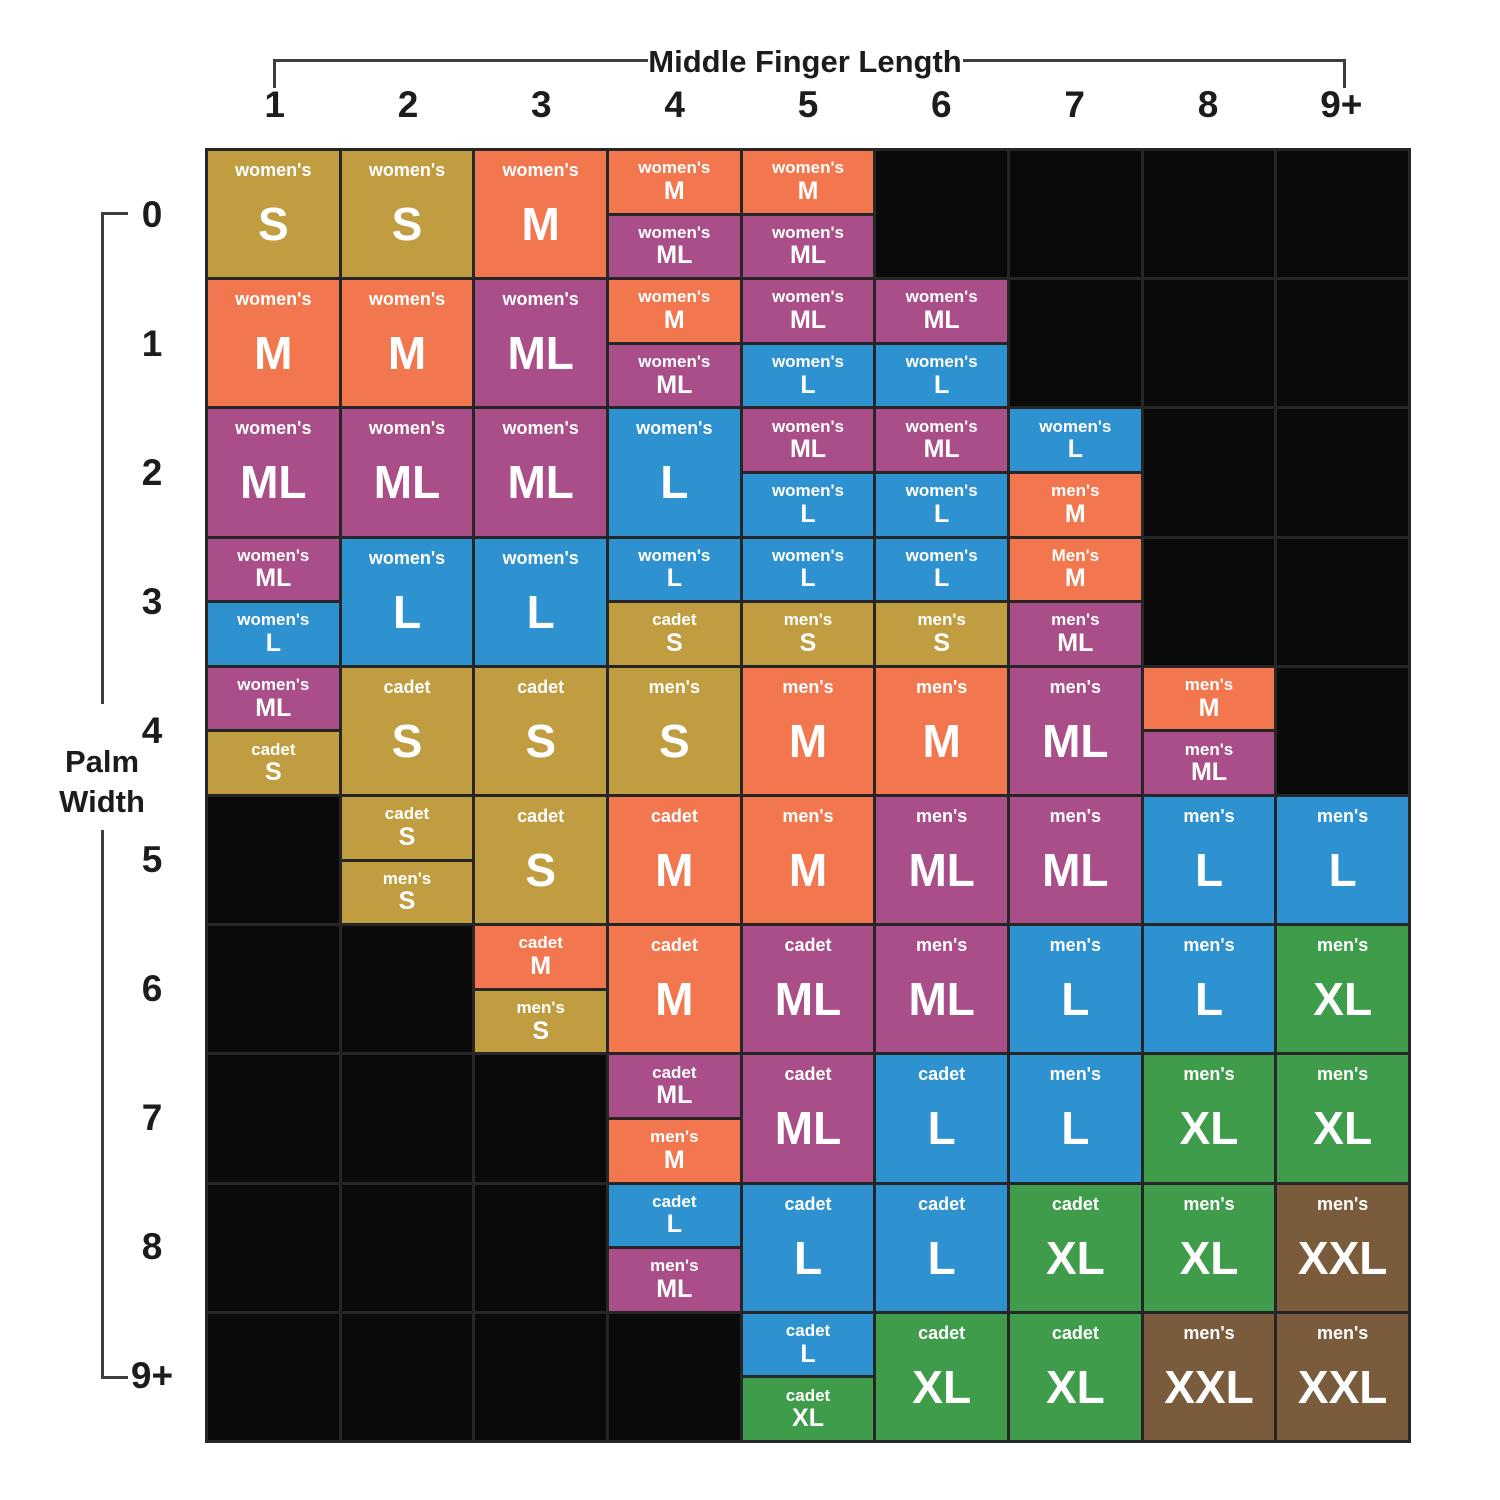 The height and width of the screenshot is (1500, 1500). What do you see at coordinates (152, 1246) in the screenshot?
I see `y-tick-label: 8` at bounding box center [152, 1246].